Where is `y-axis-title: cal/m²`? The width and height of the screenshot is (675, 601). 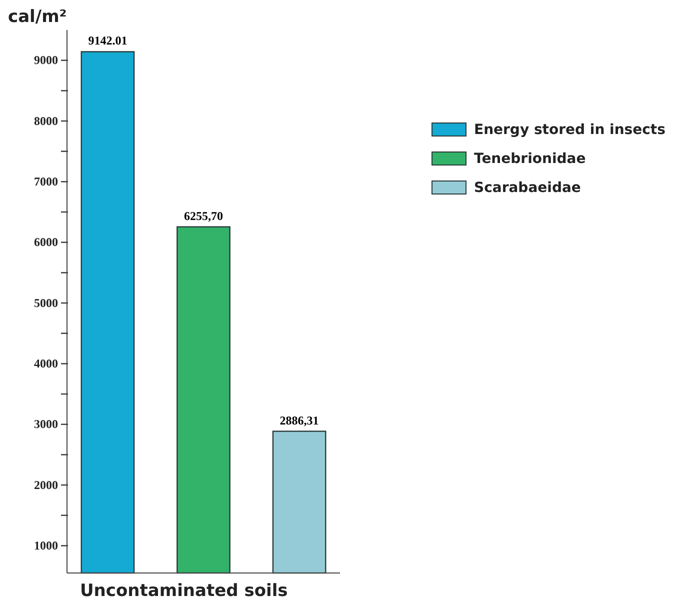
y-axis-title: cal/m² is located at coordinates (37, 17).